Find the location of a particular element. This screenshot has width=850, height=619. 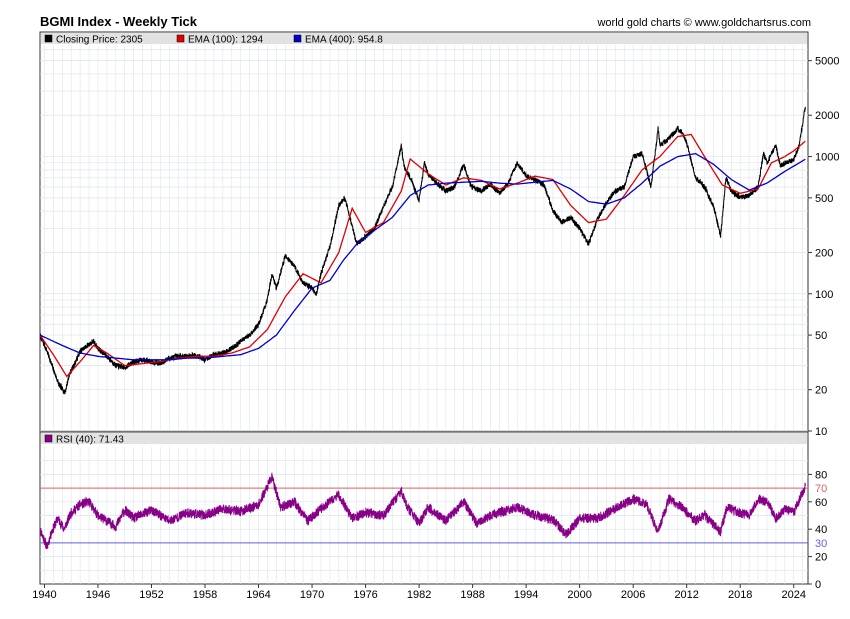

price-y-tick-label: 500 is located at coordinates (824, 199).